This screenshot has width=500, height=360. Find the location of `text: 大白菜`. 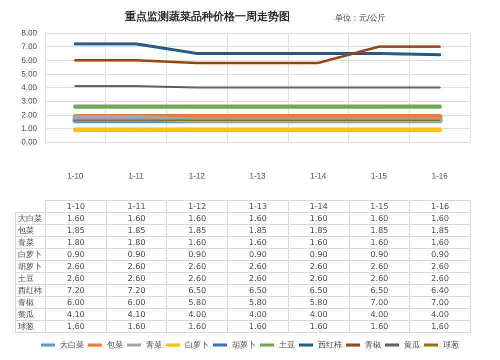

text: 大白菜 is located at coordinates (30, 218).